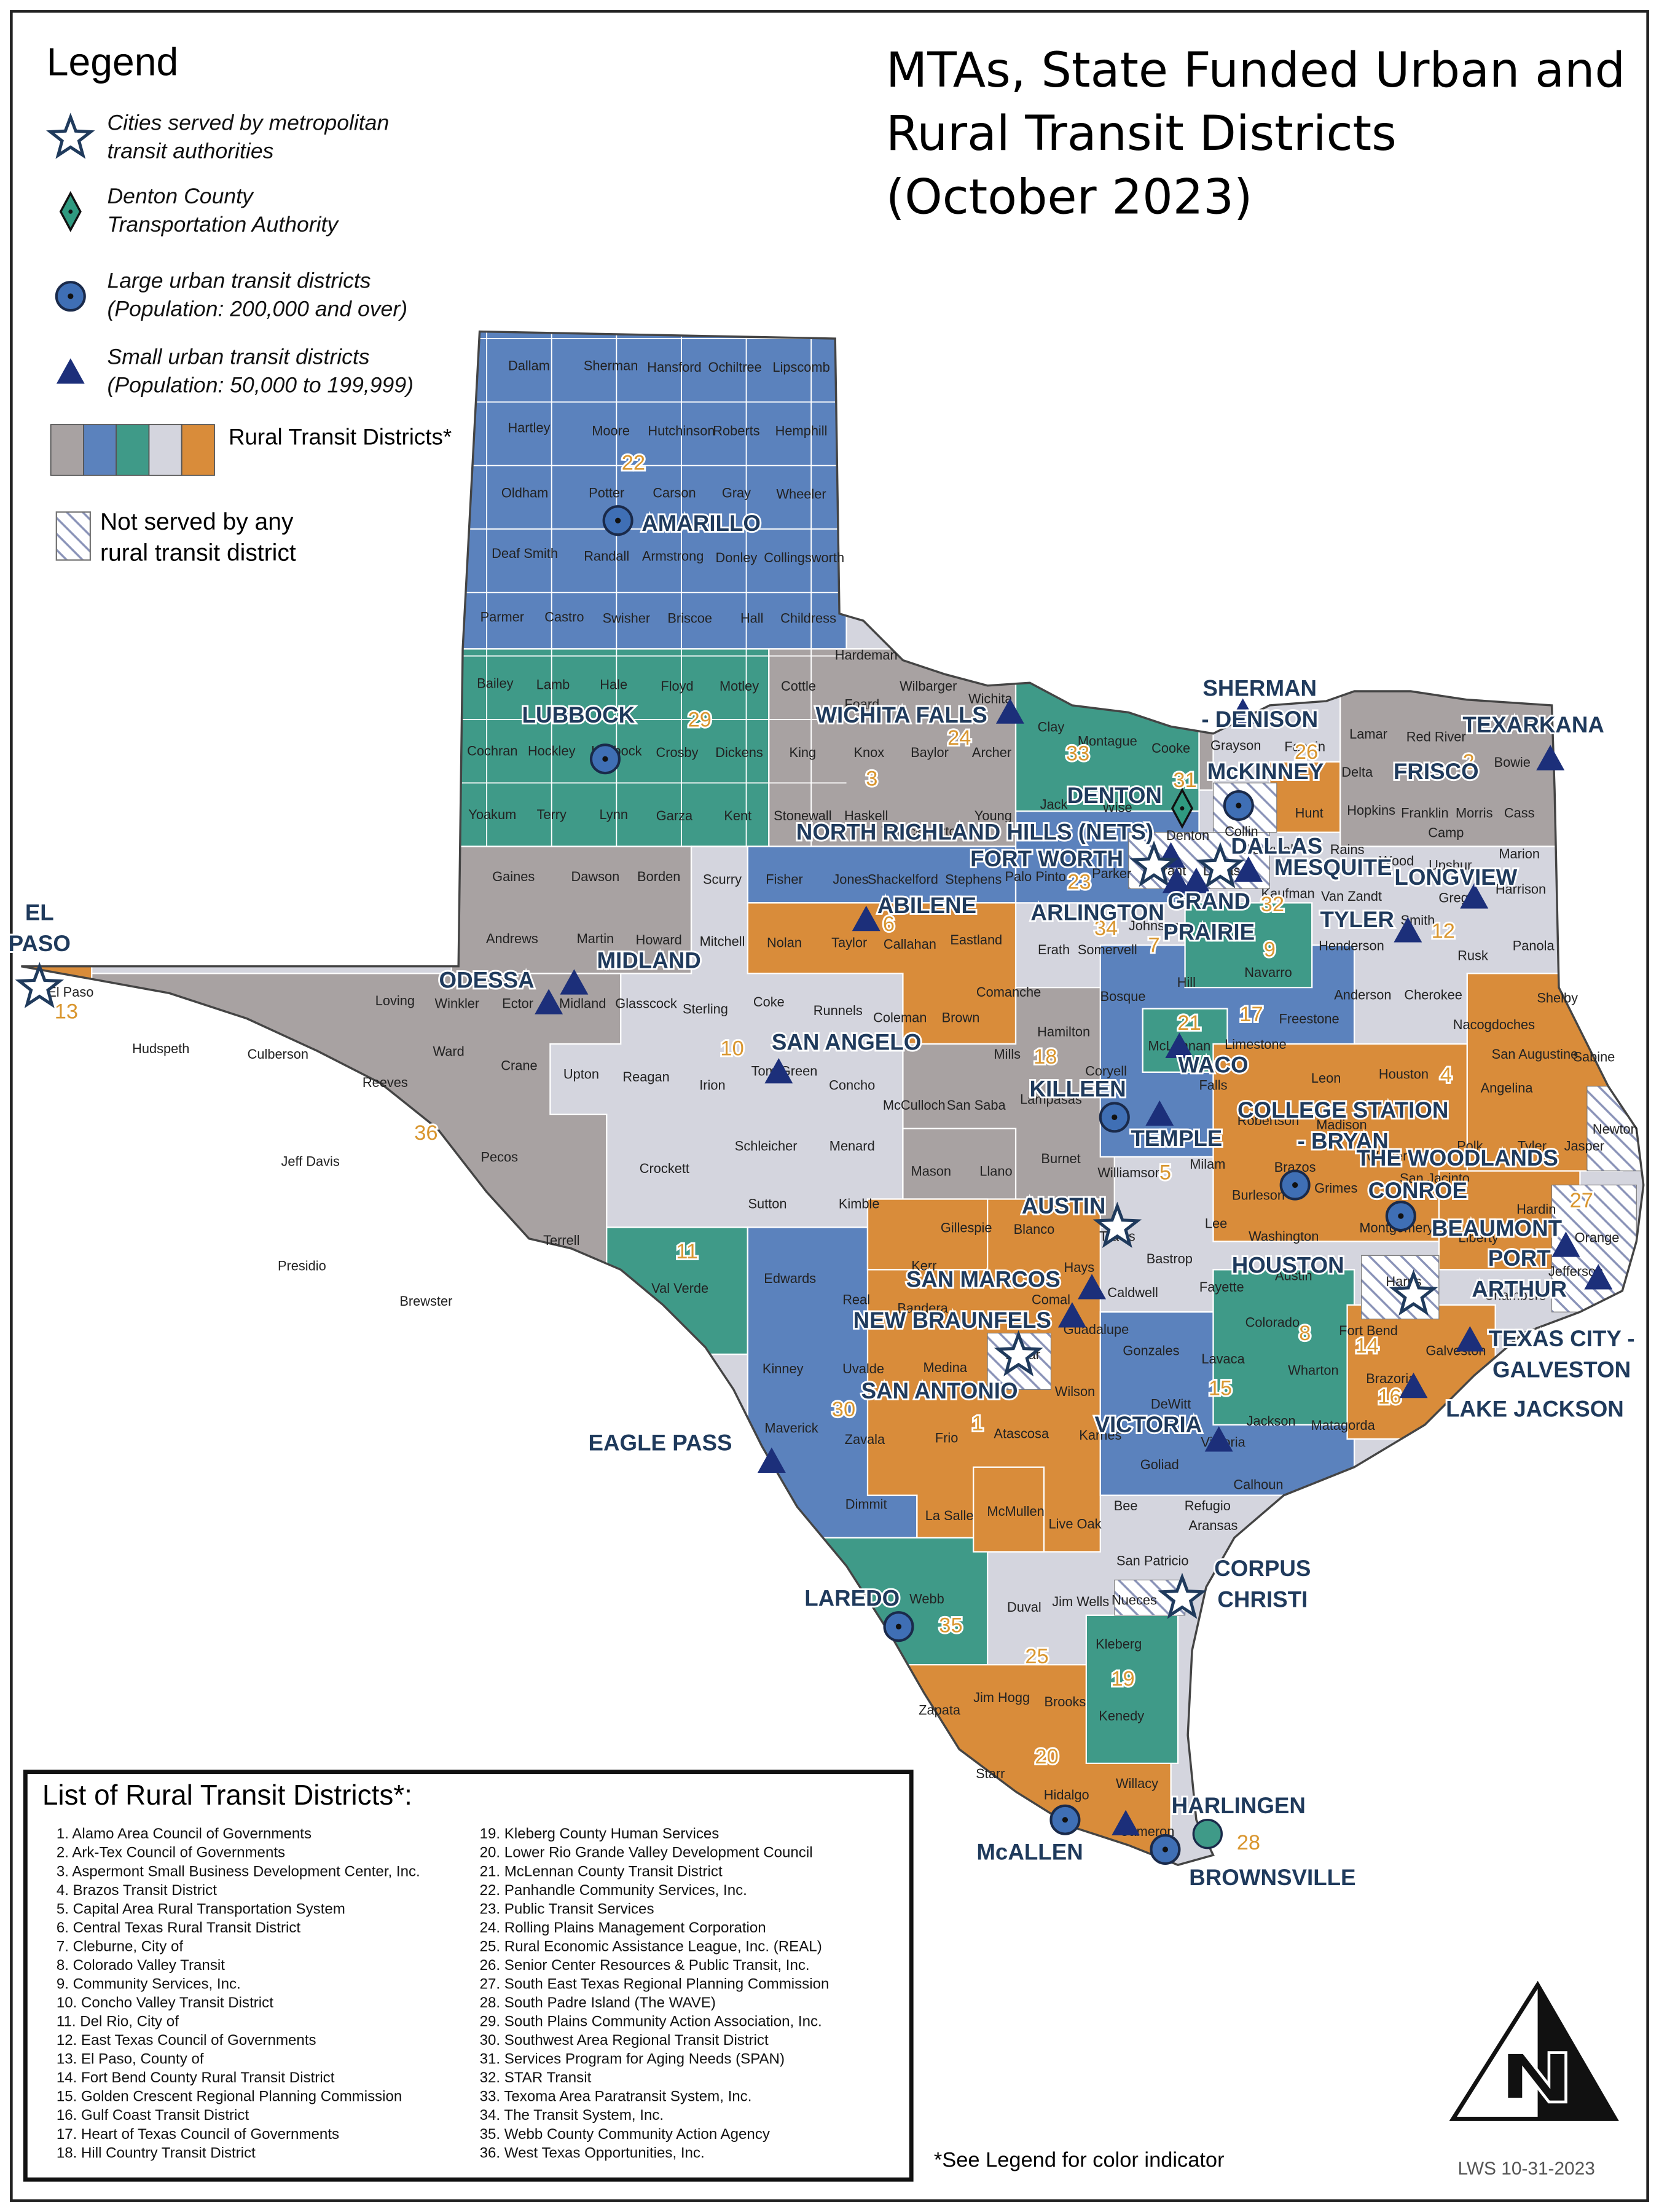 The image size is (1659, 2212). What do you see at coordinates (689, 618) in the screenshot?
I see `county-label: Briscoe` at bounding box center [689, 618].